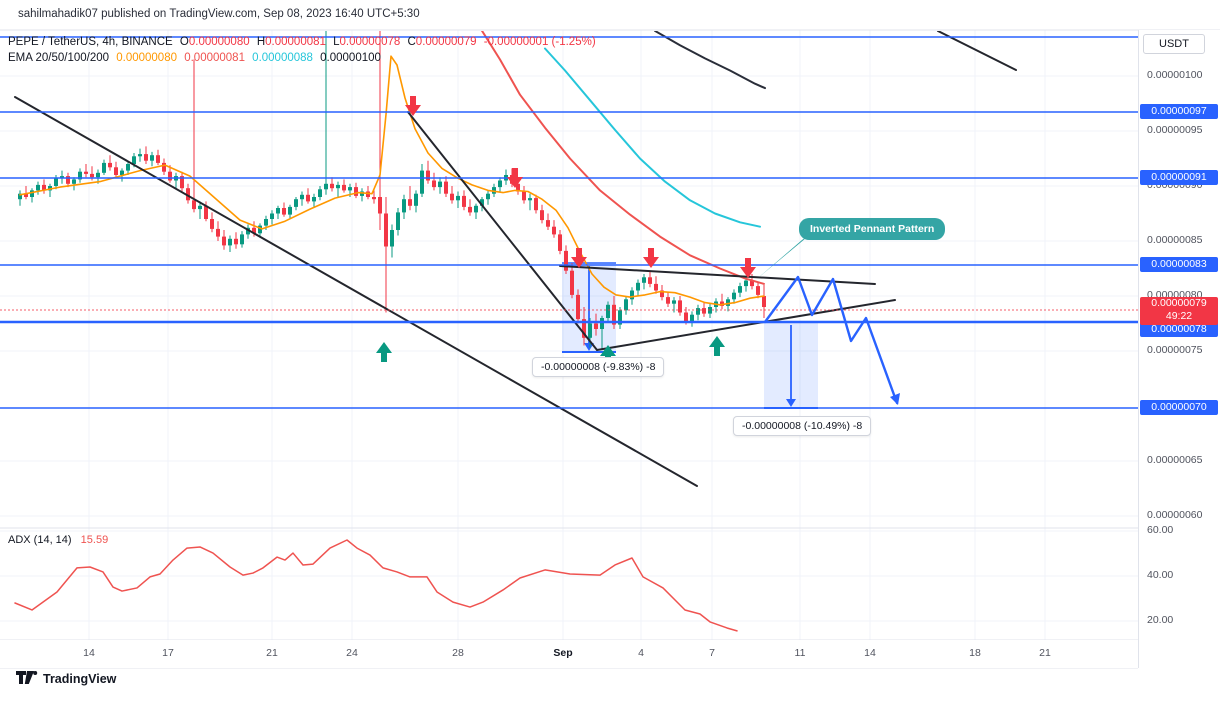  What do you see at coordinates (1175, 460) in the screenshot?
I see `price-axis-label: 0.00000065` at bounding box center [1175, 460].